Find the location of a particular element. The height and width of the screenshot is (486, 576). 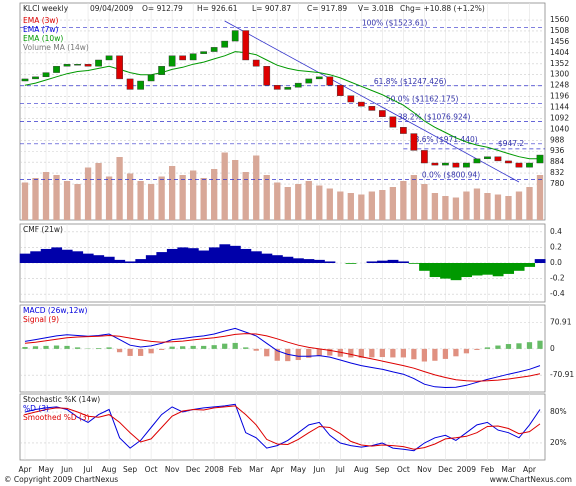

y-tick-label: 1352 is located at coordinates (559, 63).